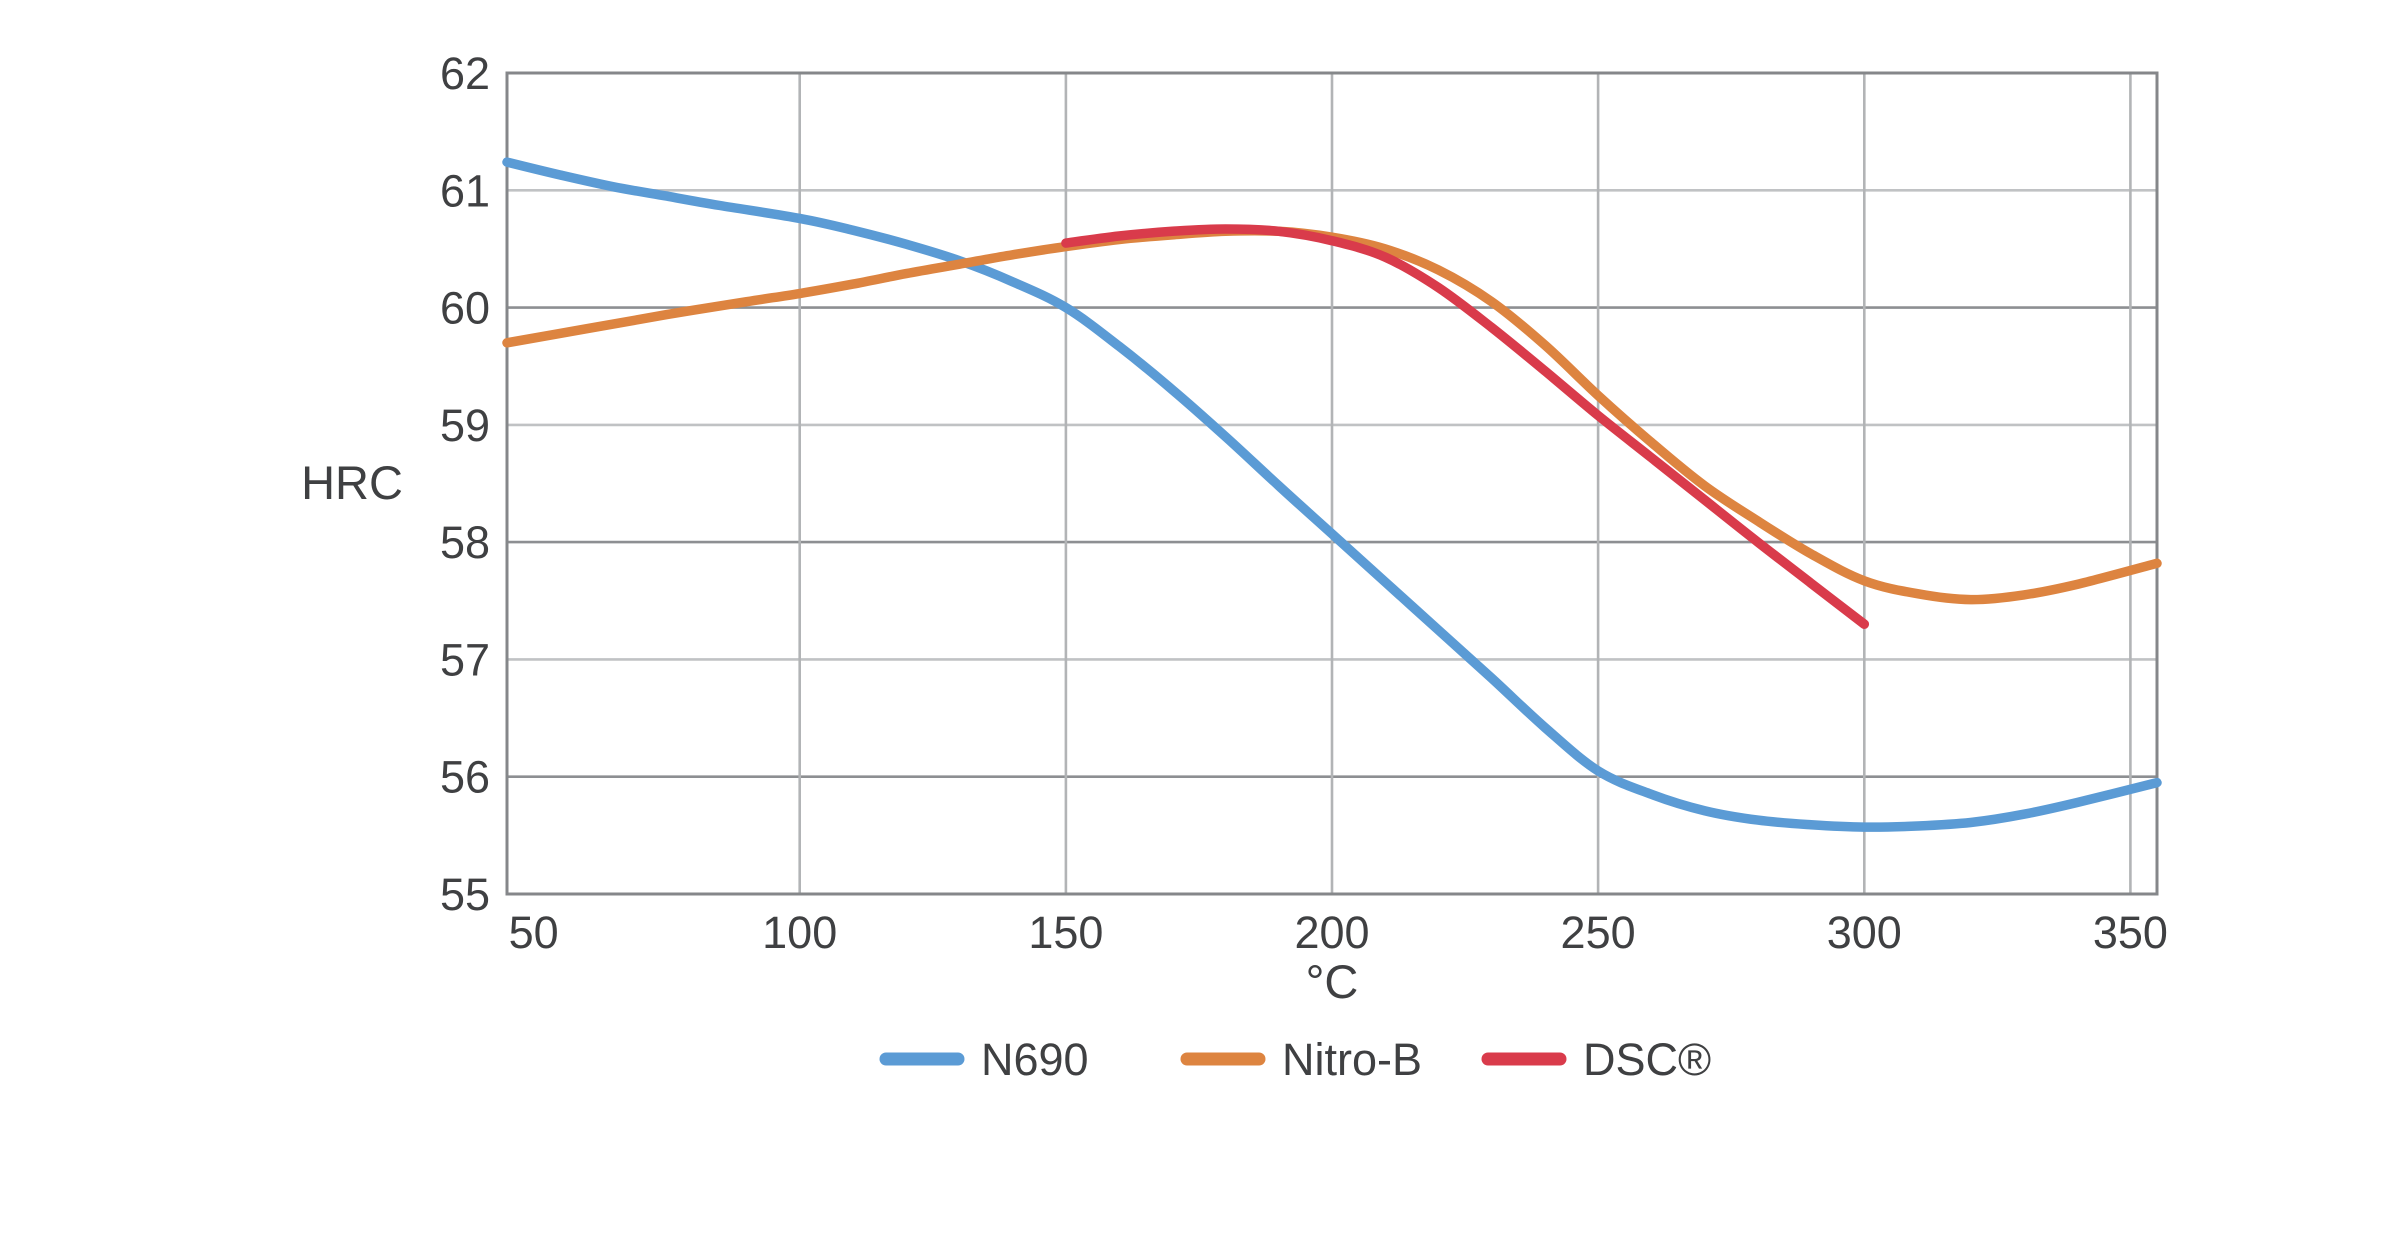 The height and width of the screenshot is (1256, 2400). What do you see at coordinates (465, 777) in the screenshot?
I see `y-tick-label-56: 56` at bounding box center [465, 777].